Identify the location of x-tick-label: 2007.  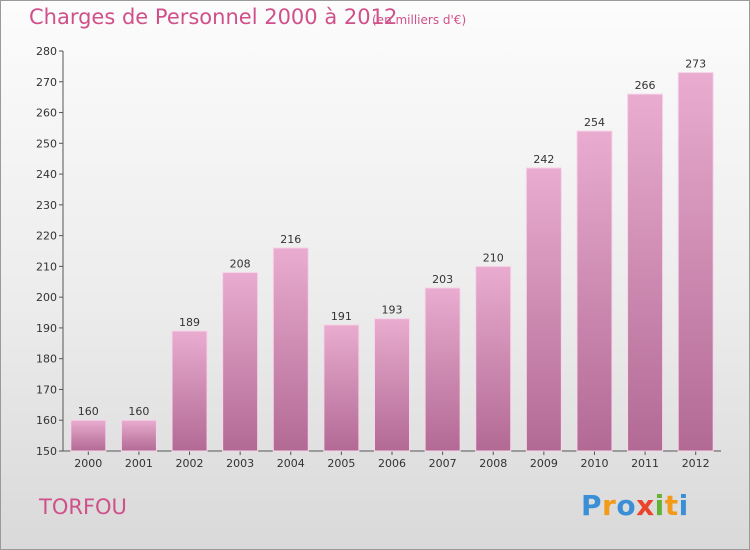
(443, 463).